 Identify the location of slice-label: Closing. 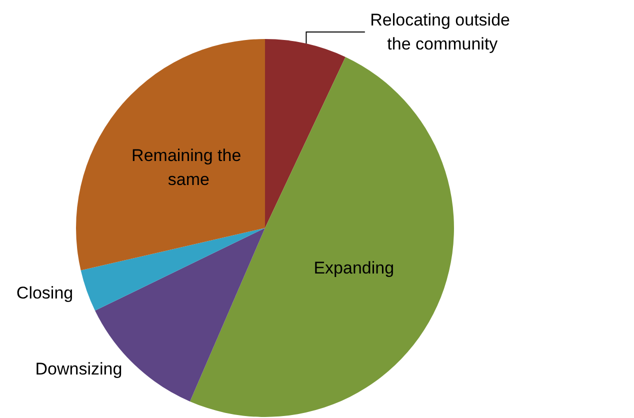
(45, 292).